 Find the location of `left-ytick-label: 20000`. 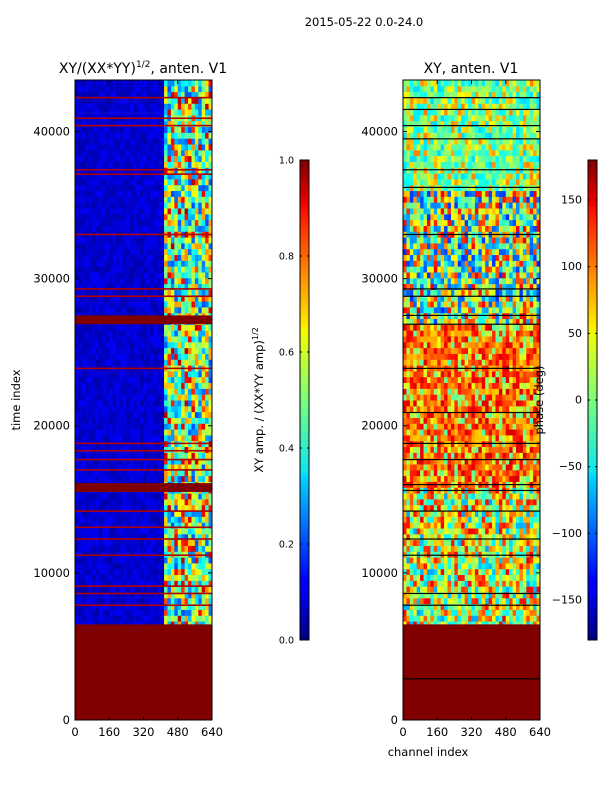

left-ytick-label: 20000 is located at coordinates (51, 426).